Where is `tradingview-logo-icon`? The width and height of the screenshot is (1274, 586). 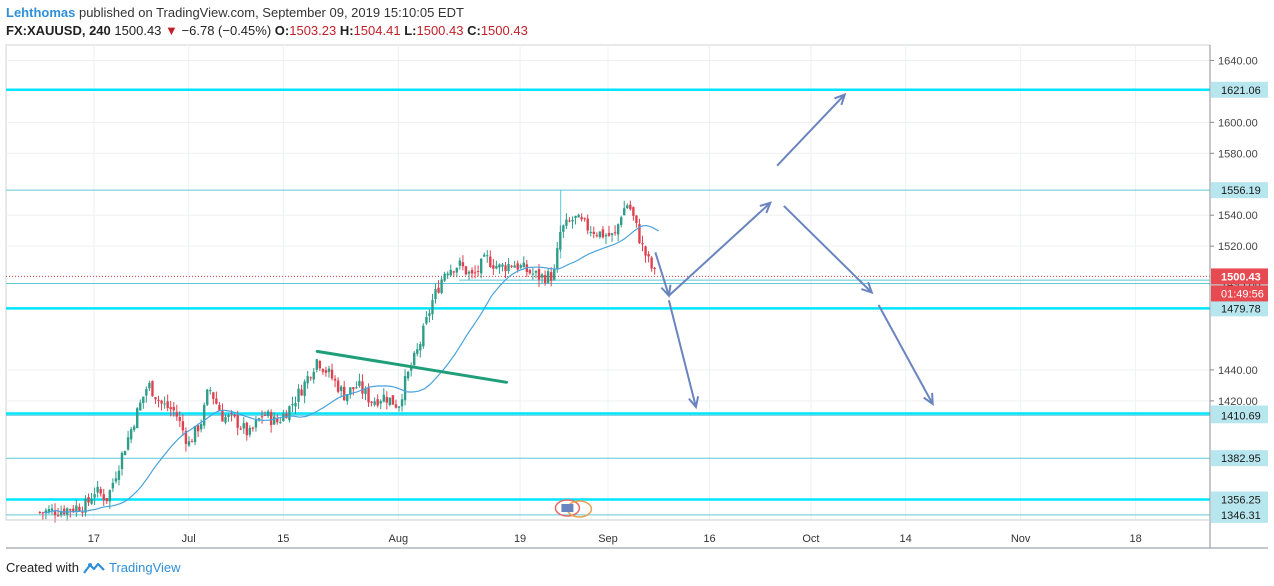 tradingview-logo-icon is located at coordinates (94, 568).